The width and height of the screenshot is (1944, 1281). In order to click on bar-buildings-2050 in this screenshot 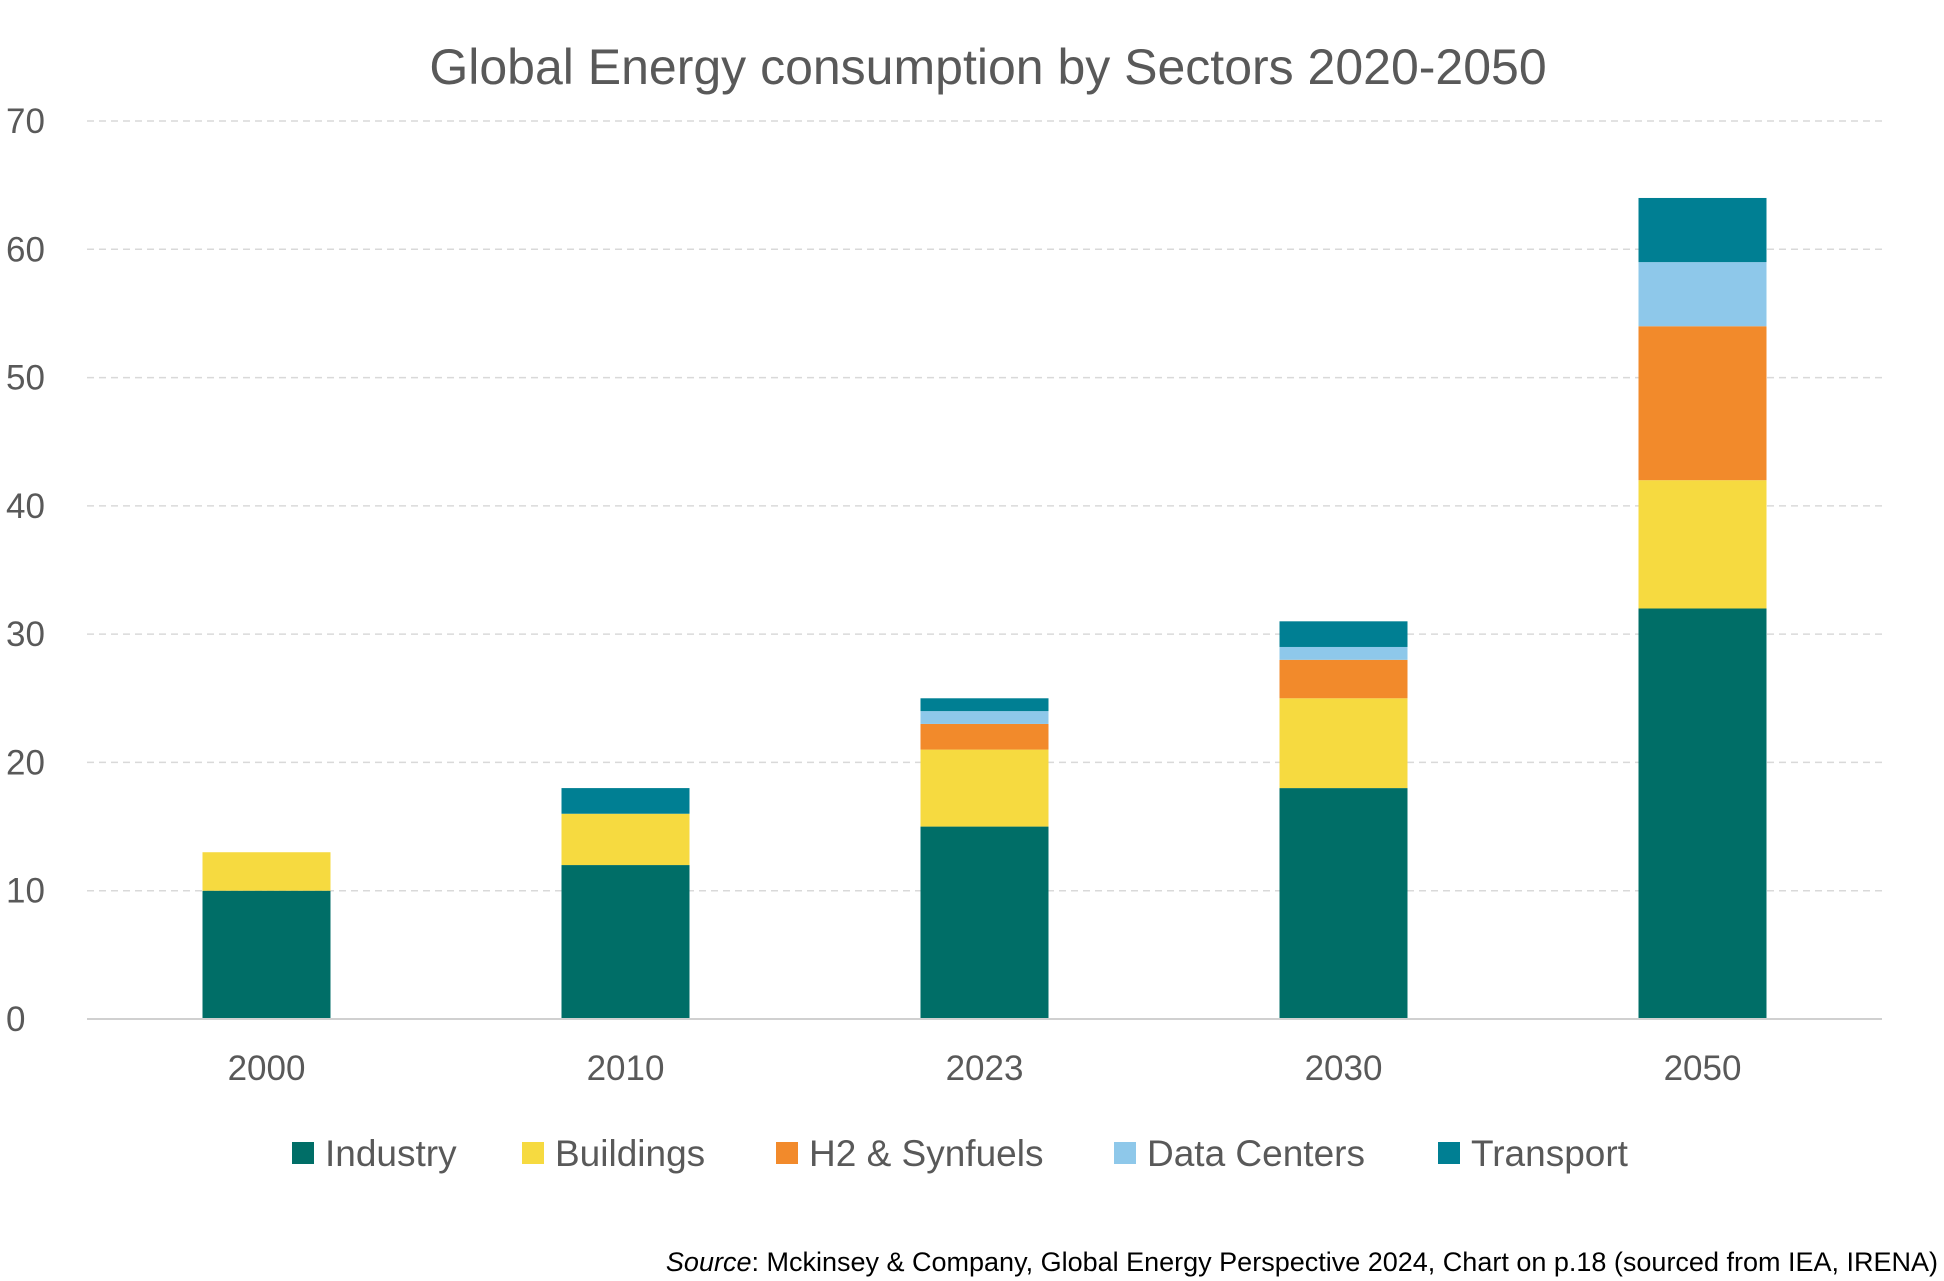, I will do `click(1702, 544)`.